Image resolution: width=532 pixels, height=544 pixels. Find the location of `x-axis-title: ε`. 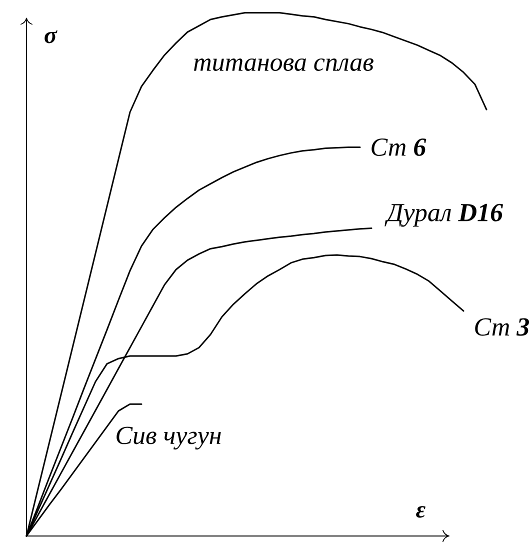

x-axis-title: ε is located at coordinates (421, 512).